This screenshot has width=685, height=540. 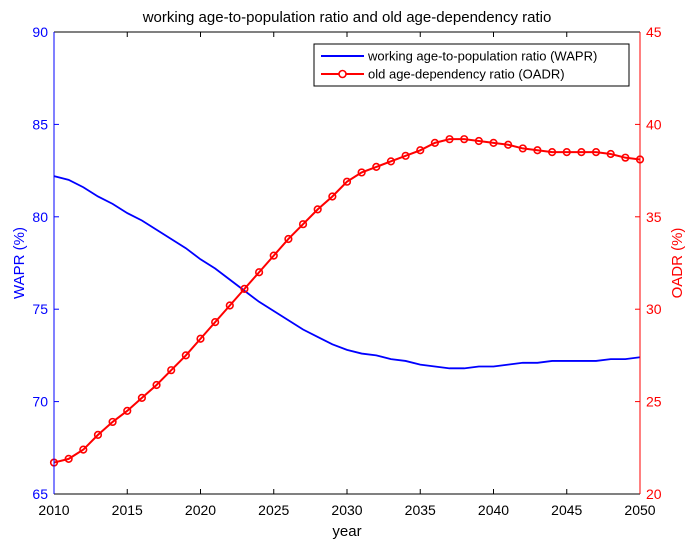 What do you see at coordinates (654, 32) in the screenshot?
I see `y-right-tick-label: 45` at bounding box center [654, 32].